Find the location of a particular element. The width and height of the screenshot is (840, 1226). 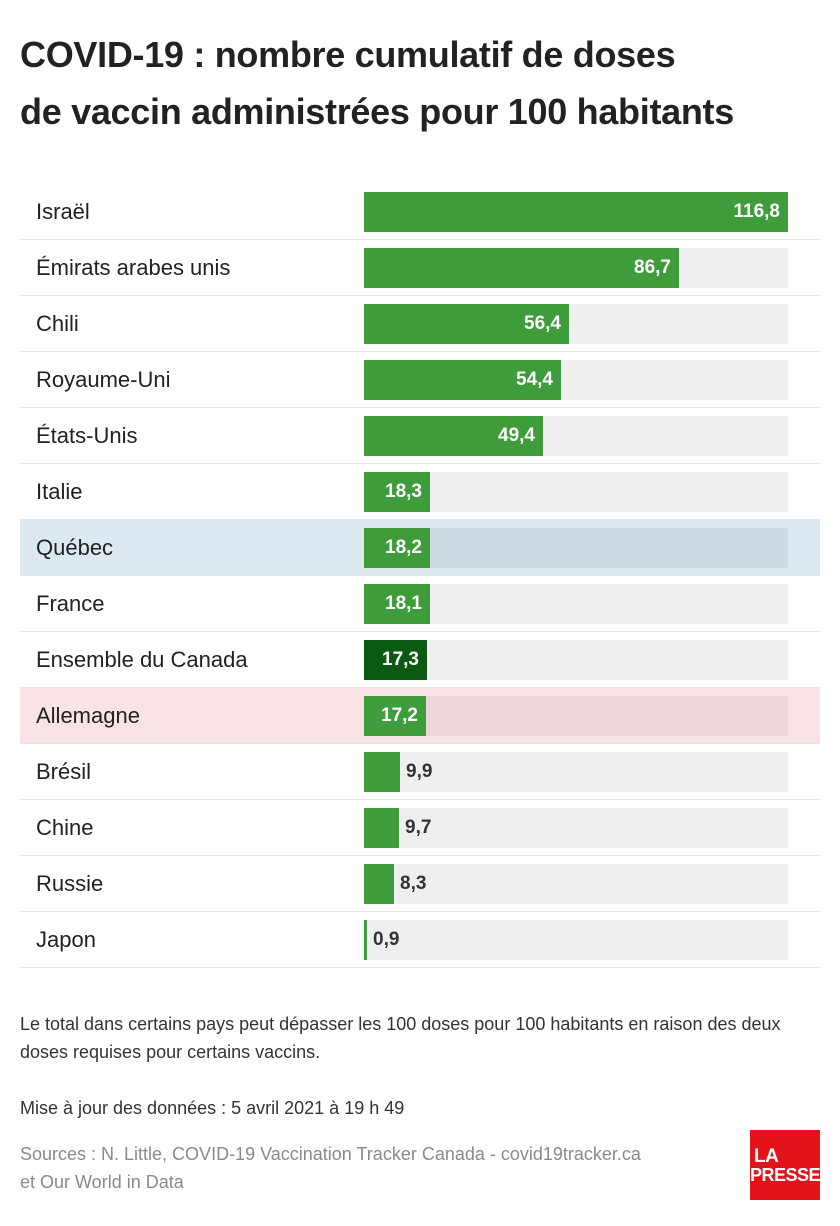

bar-row: États-Unis 49,4 is located at coordinates (420, 436).